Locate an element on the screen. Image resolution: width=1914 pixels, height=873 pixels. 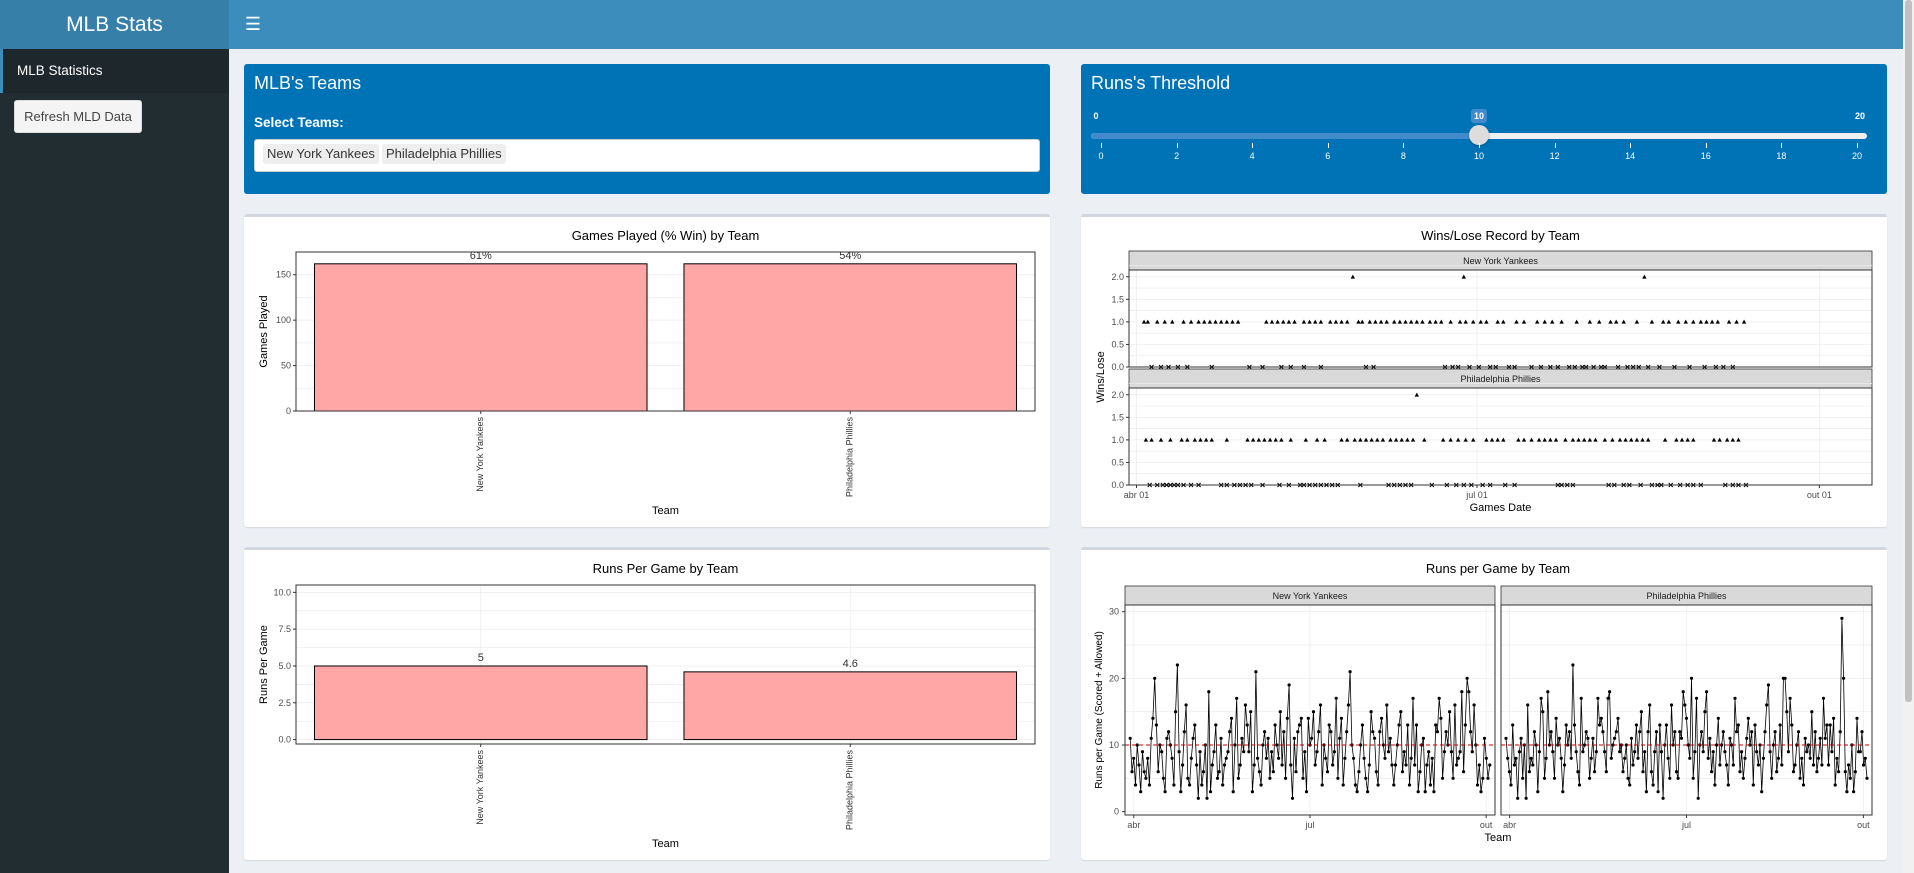
runs-threshold-slider: 0 20 10 0 2 4 6 8 10 12 14 16 18 20 is located at coordinates (1479, 144).